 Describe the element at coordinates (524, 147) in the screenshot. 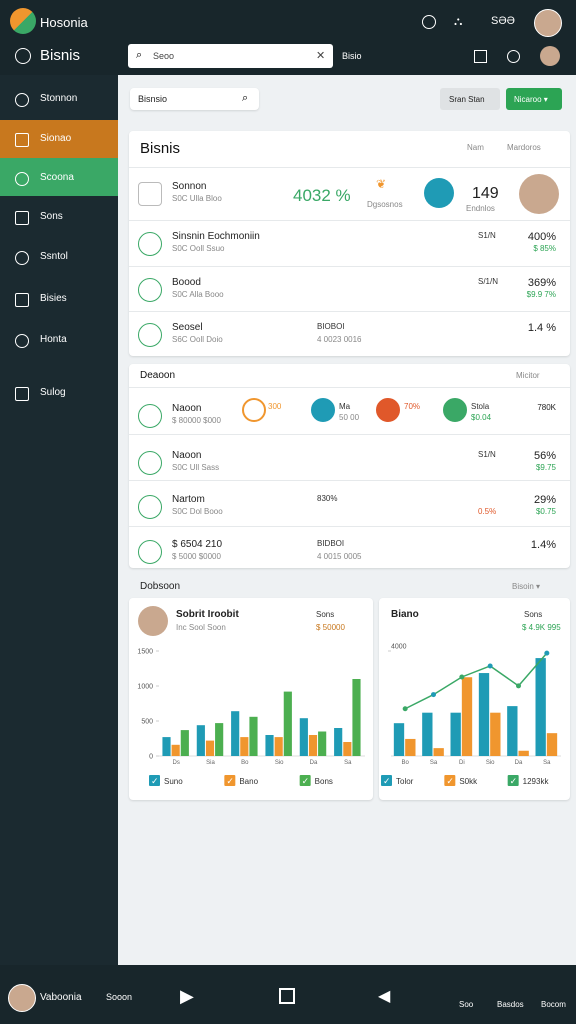

I see `sort: Mardoros` at that location.